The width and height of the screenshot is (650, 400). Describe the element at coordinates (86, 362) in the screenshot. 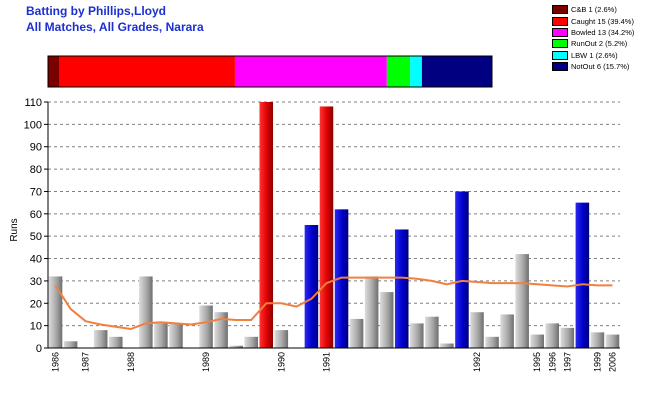

I see `x-tick-label: 1987` at that location.